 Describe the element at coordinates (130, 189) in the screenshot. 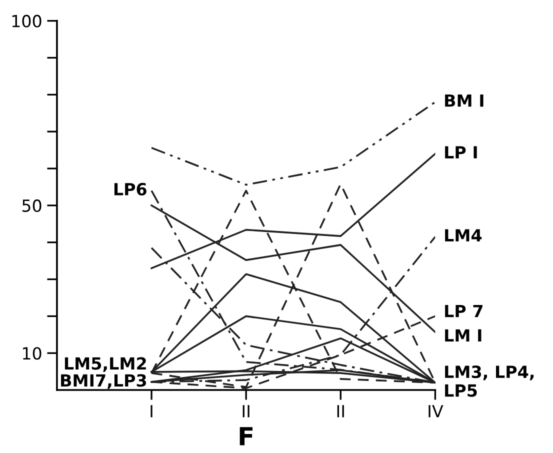

I see `annotation: LP6` at that location.